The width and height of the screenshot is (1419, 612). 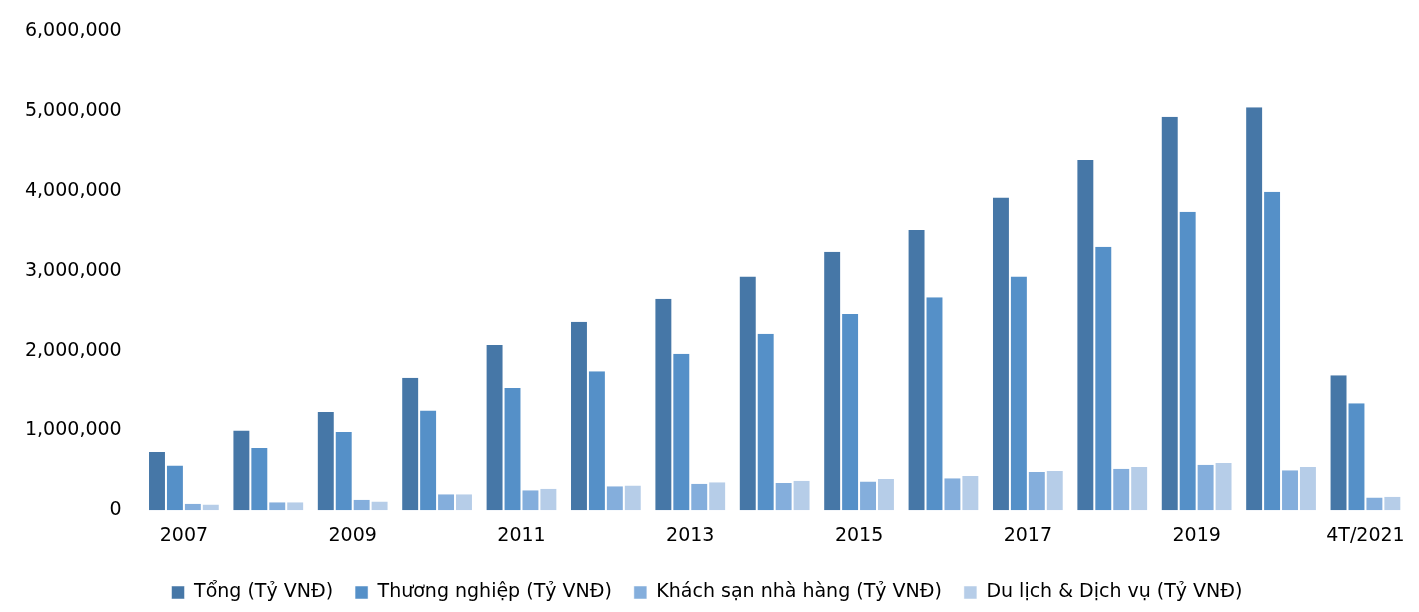 What do you see at coordinates (184, 533) in the screenshot?
I see `x-tick-label: 2007` at bounding box center [184, 533].